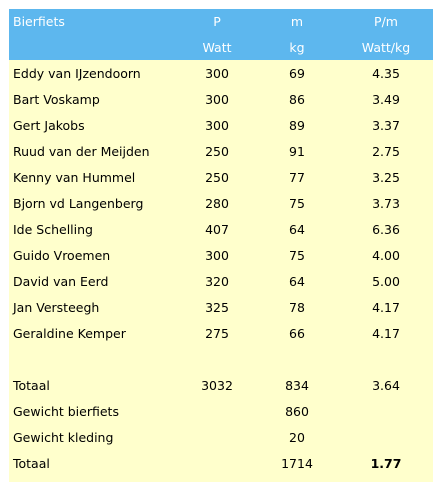  I want to click on rider-name: Bart Voskamp, so click(56, 99).